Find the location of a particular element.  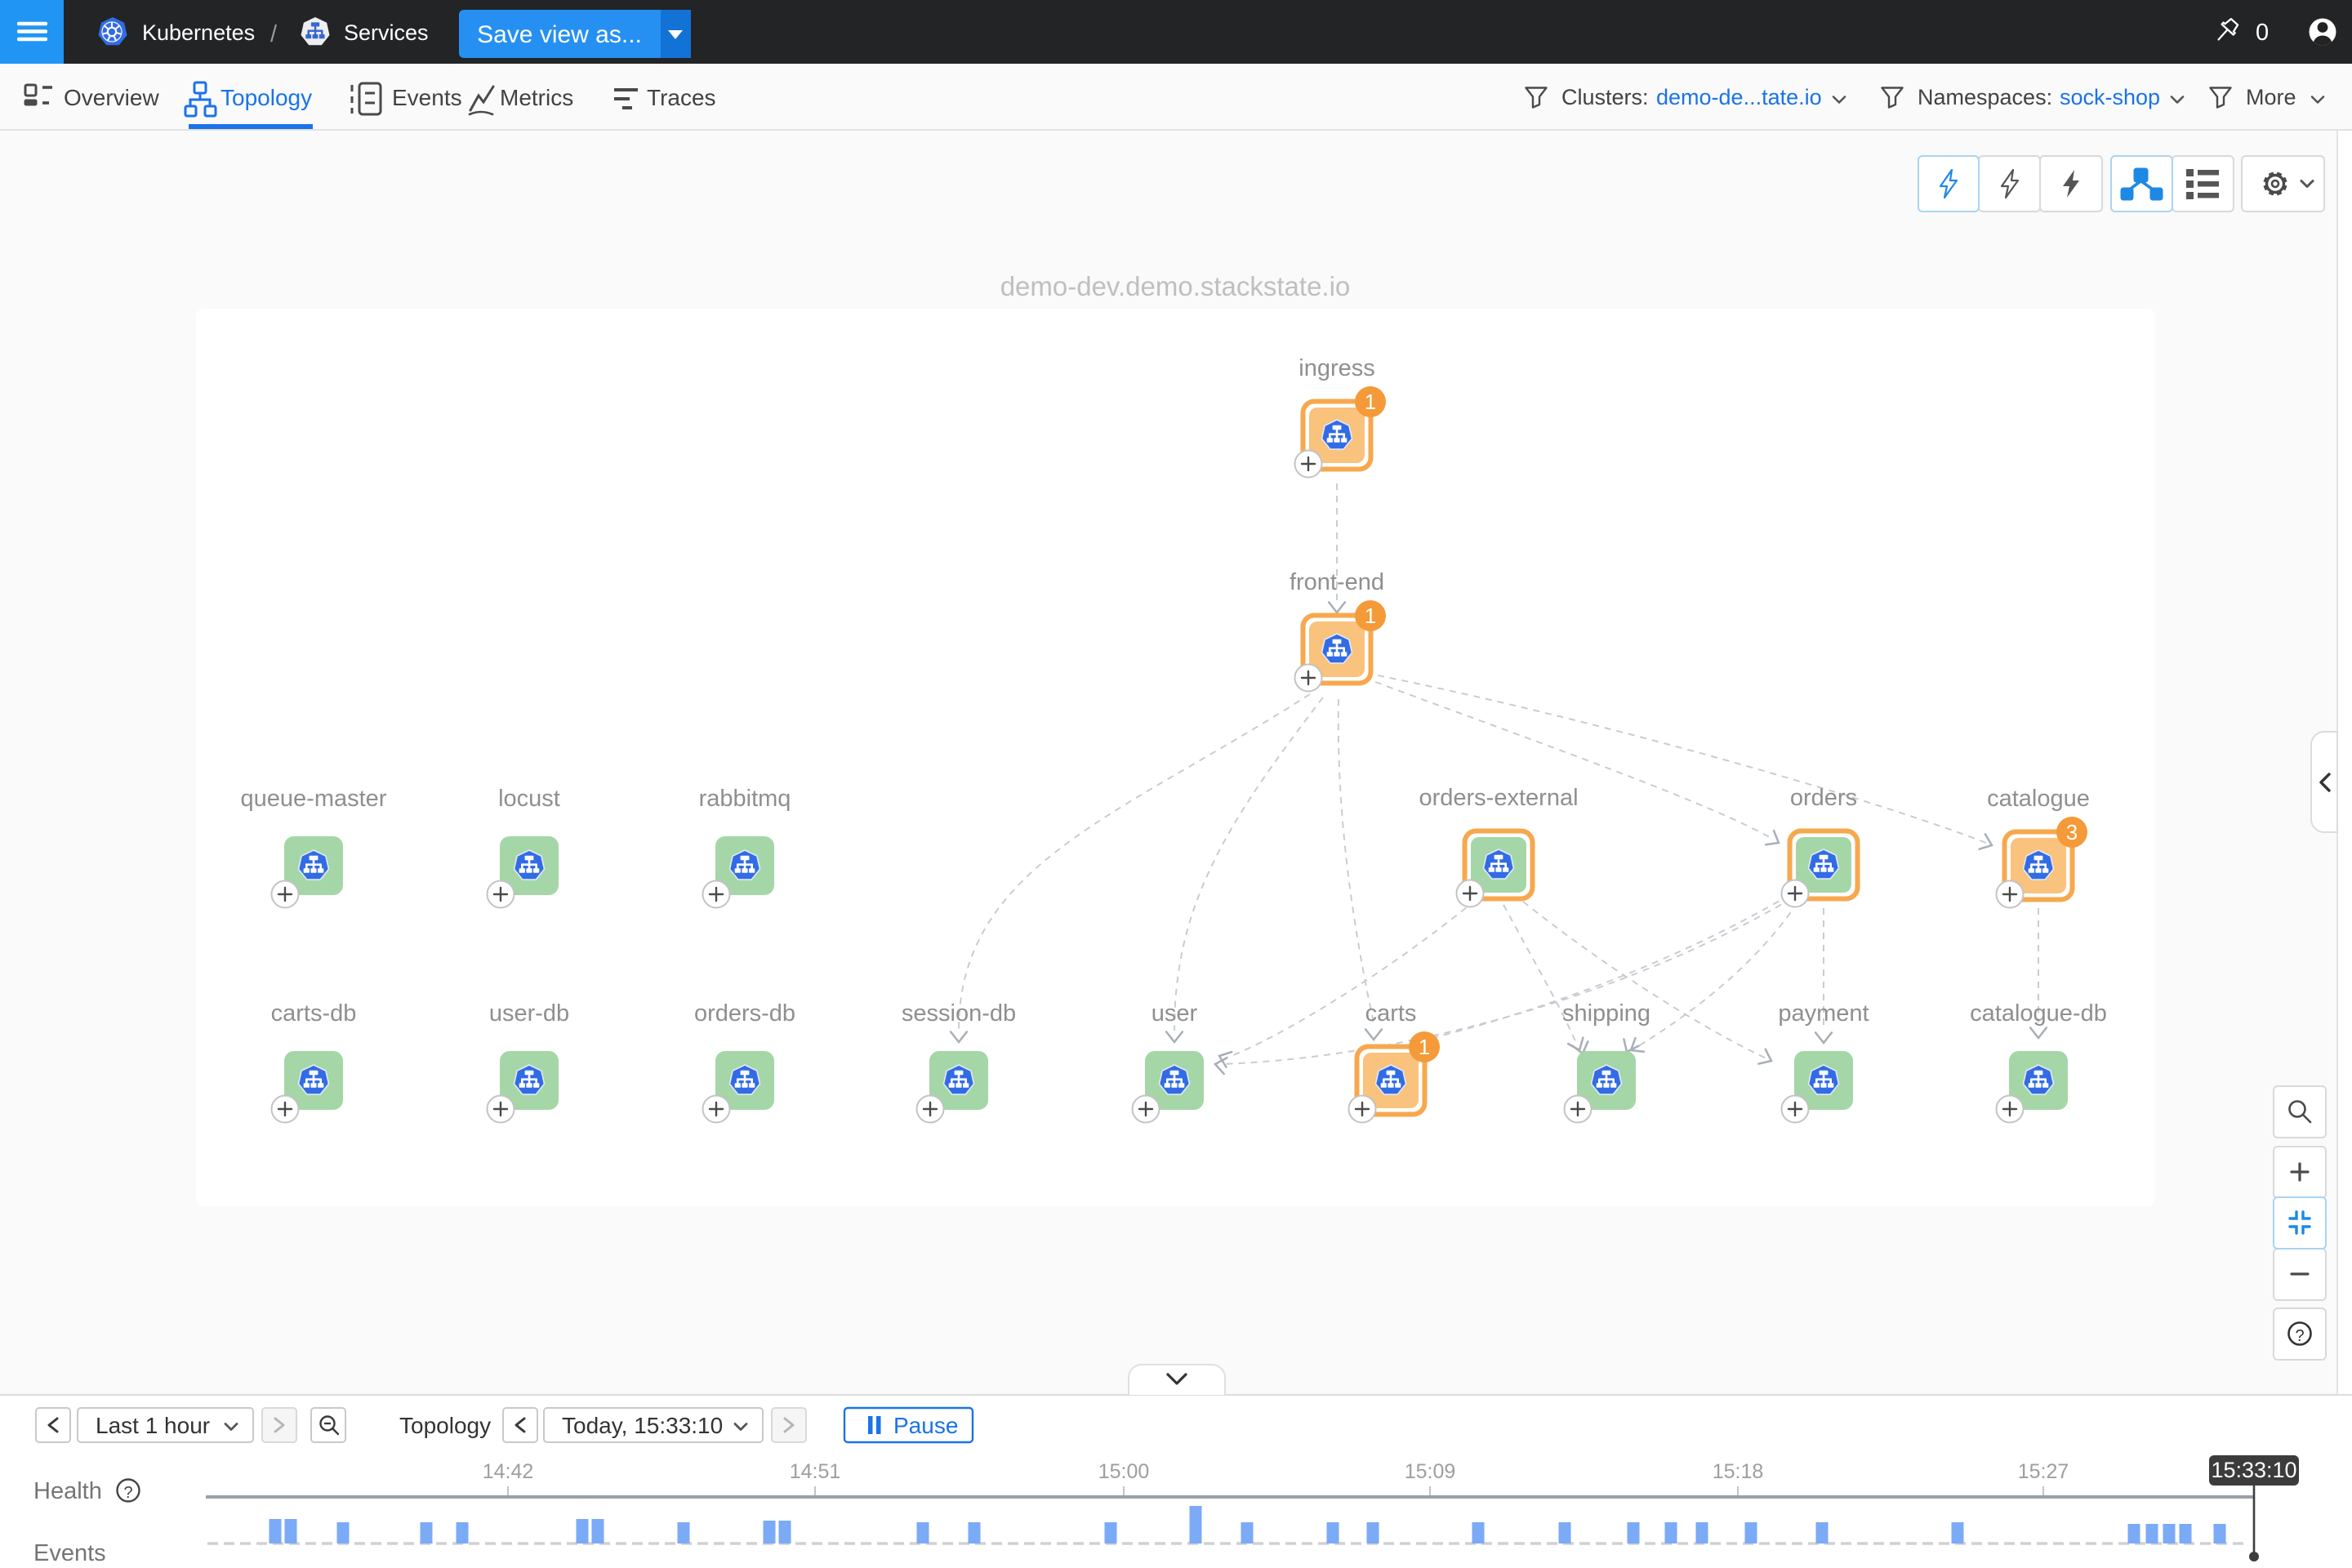

svg-text: front-end is located at coordinates (1337, 582).